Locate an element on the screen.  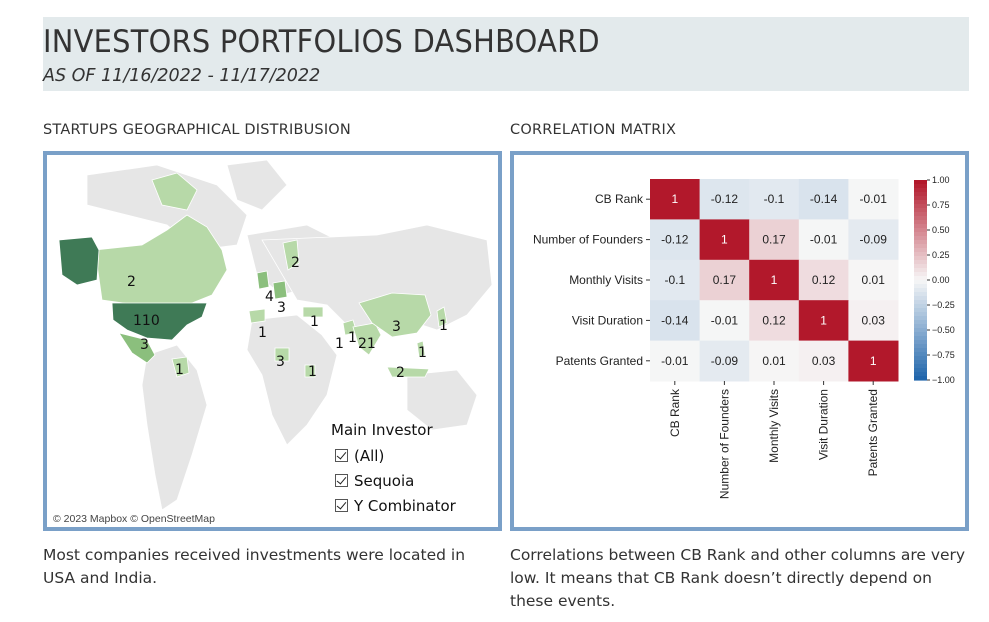
map-attribution: © 2023 Mapbox © OpenStreetMap is located at coordinates (134, 519).